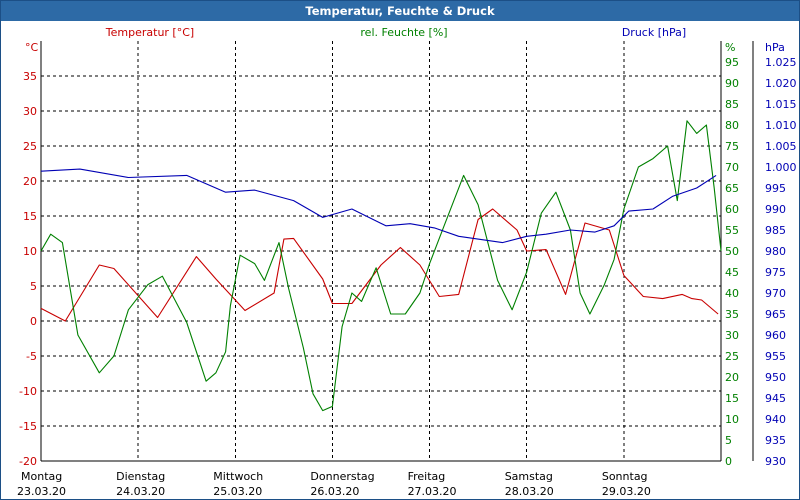 This screenshot has height=500, width=800. I want to click on humidity-axis-title: rel. Feuchte [%], so click(403, 32).